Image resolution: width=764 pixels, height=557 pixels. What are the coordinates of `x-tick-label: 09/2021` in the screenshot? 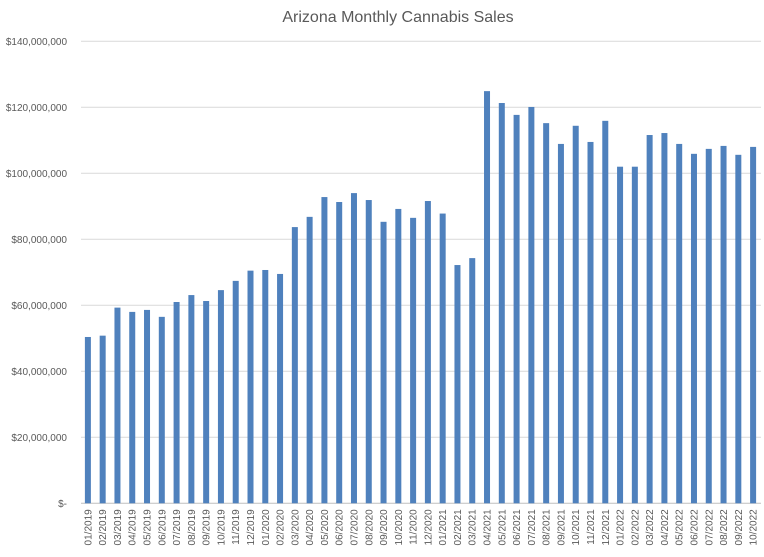 It's located at (561, 527).